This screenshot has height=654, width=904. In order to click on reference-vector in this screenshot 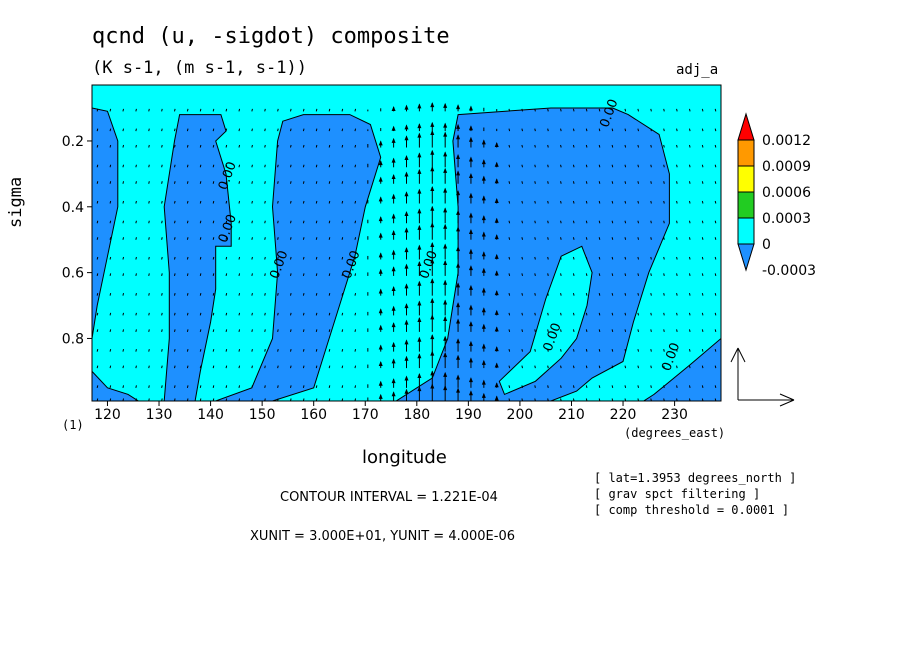, I will do `click(762, 377)`.